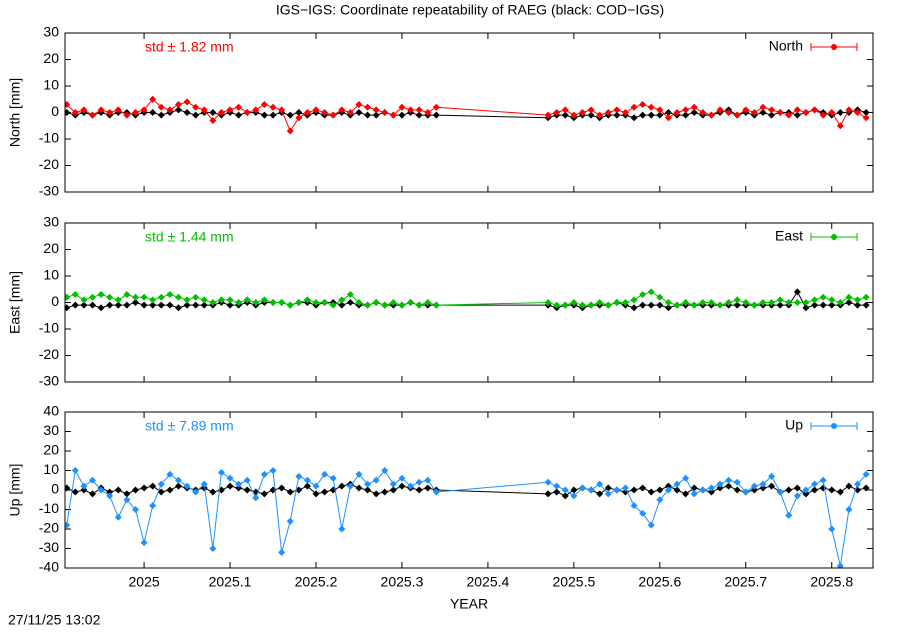 This screenshot has width=900, height=635. Describe the element at coordinates (15, 112) in the screenshot. I see `y-axis-label: North [mm]` at that location.